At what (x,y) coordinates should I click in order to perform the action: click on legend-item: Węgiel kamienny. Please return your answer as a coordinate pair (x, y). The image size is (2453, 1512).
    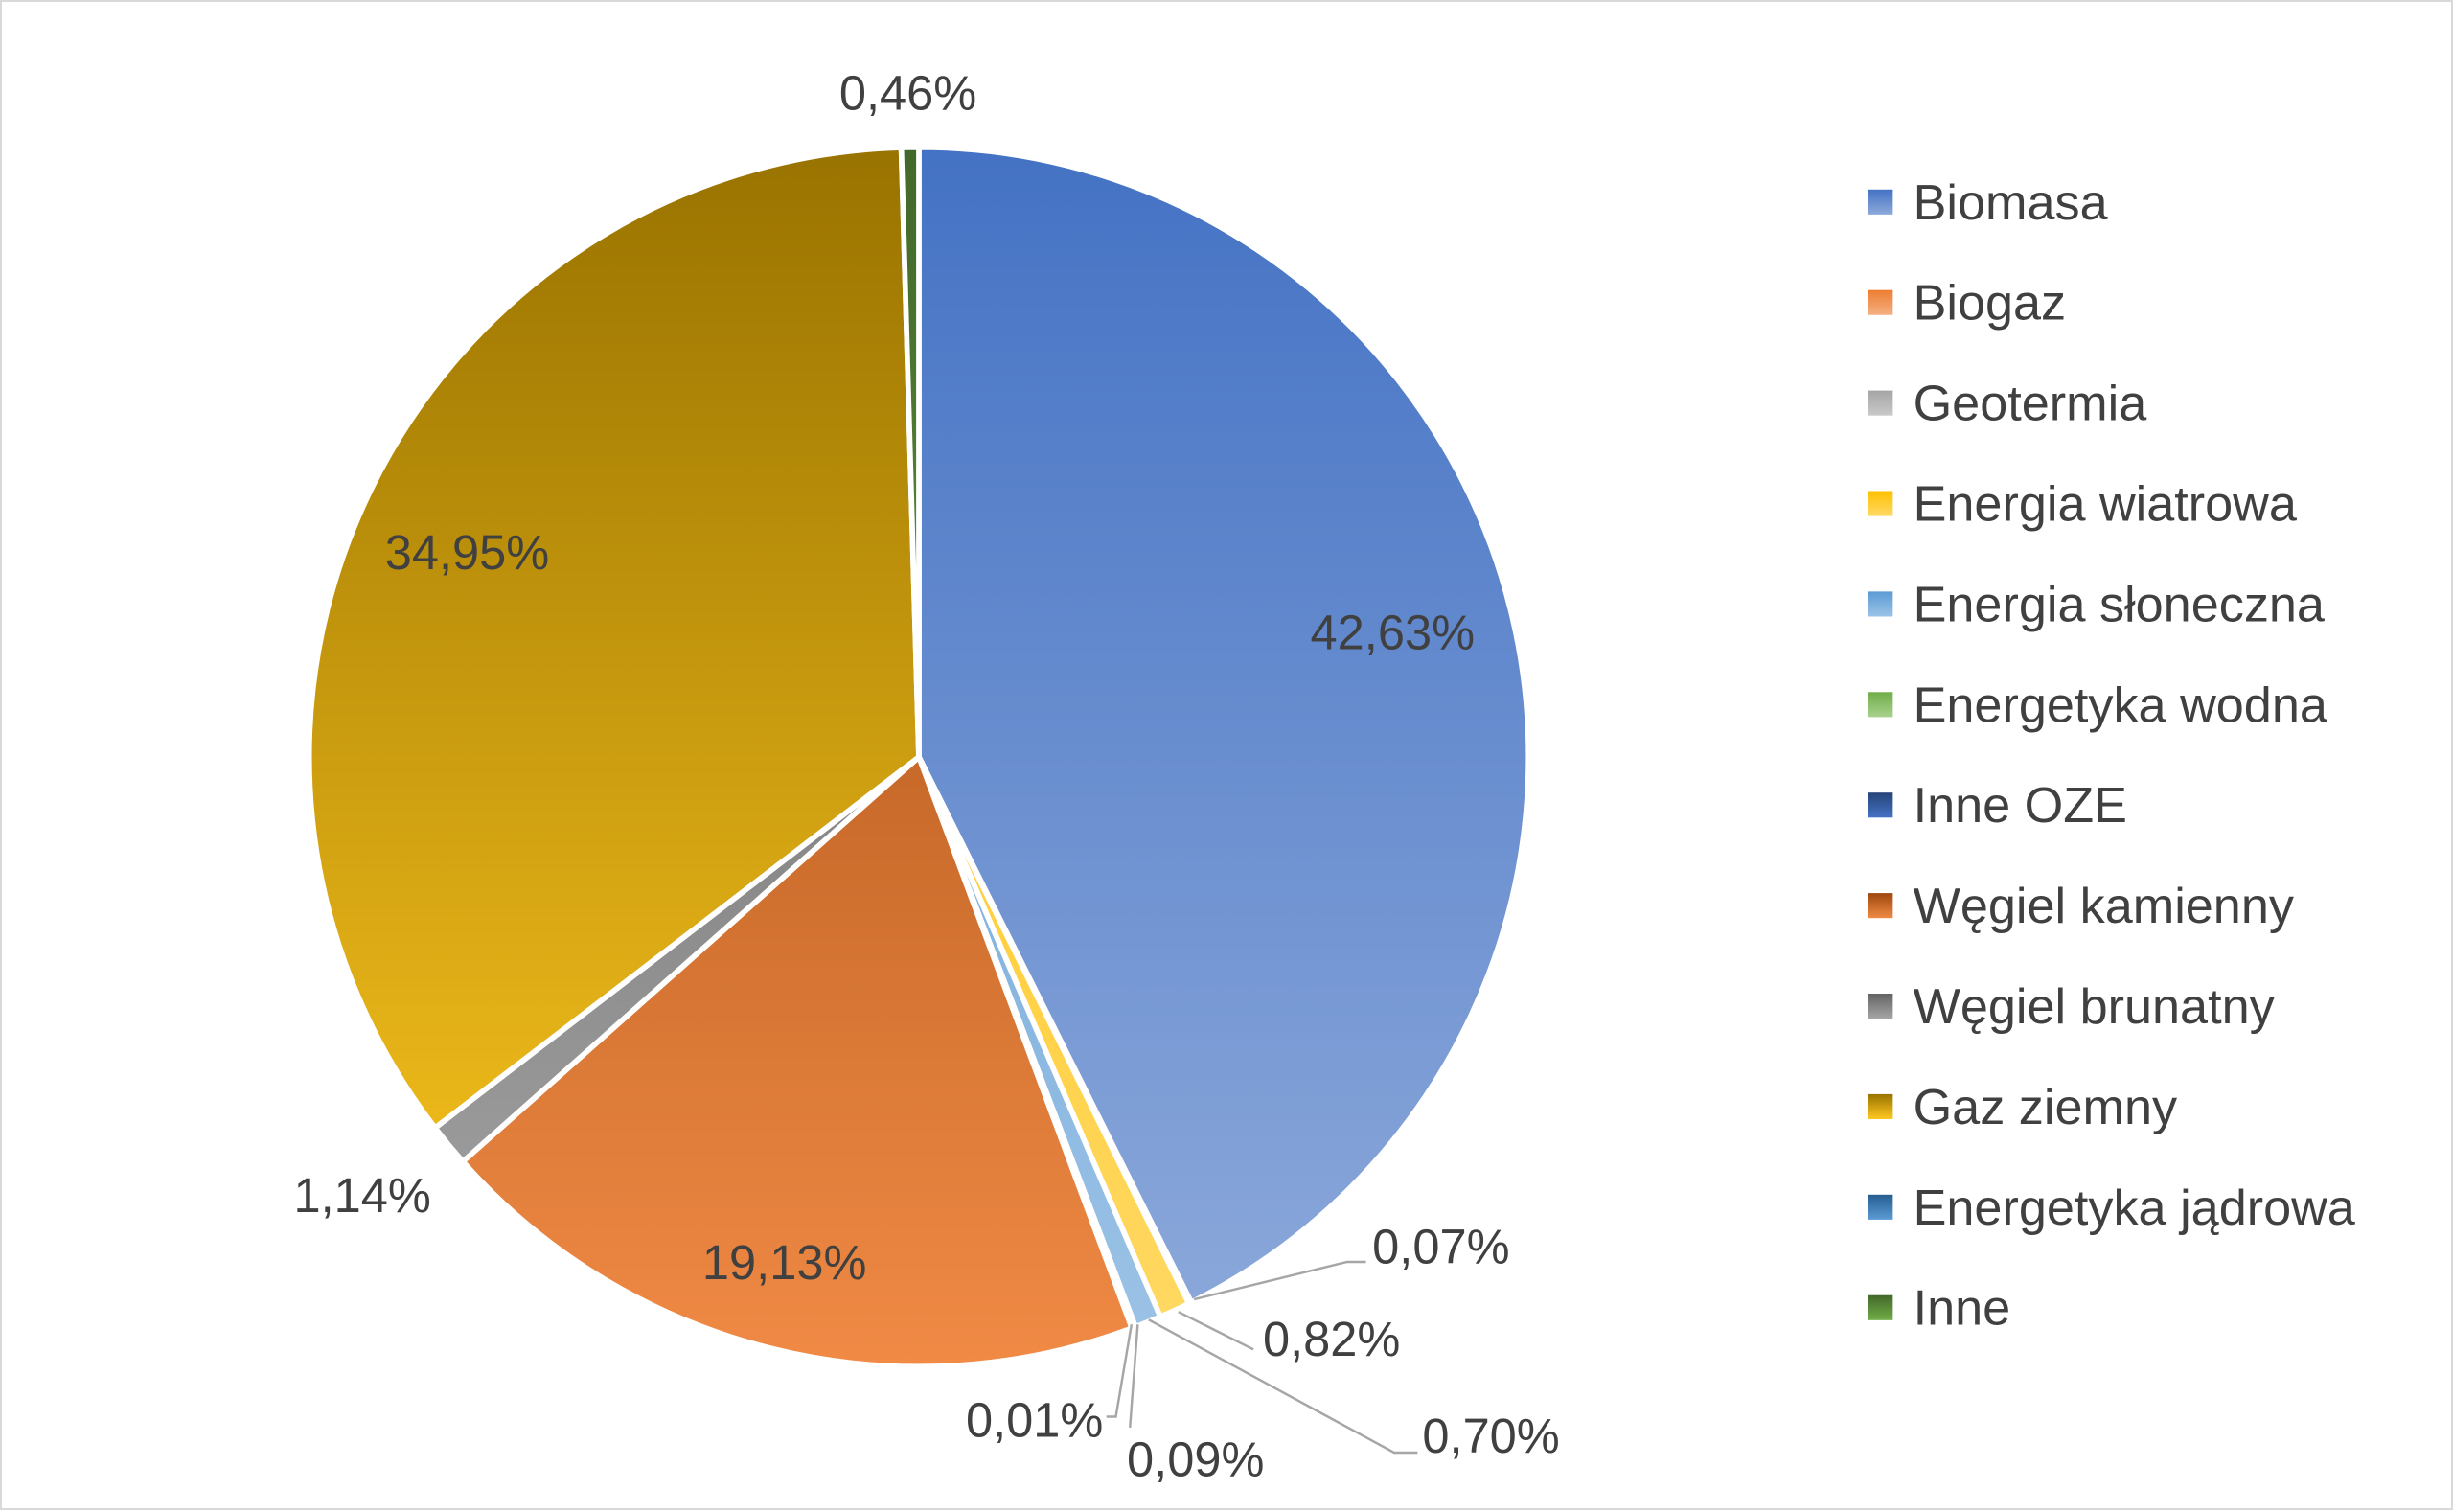
    Looking at the image, I should click on (2081, 906).